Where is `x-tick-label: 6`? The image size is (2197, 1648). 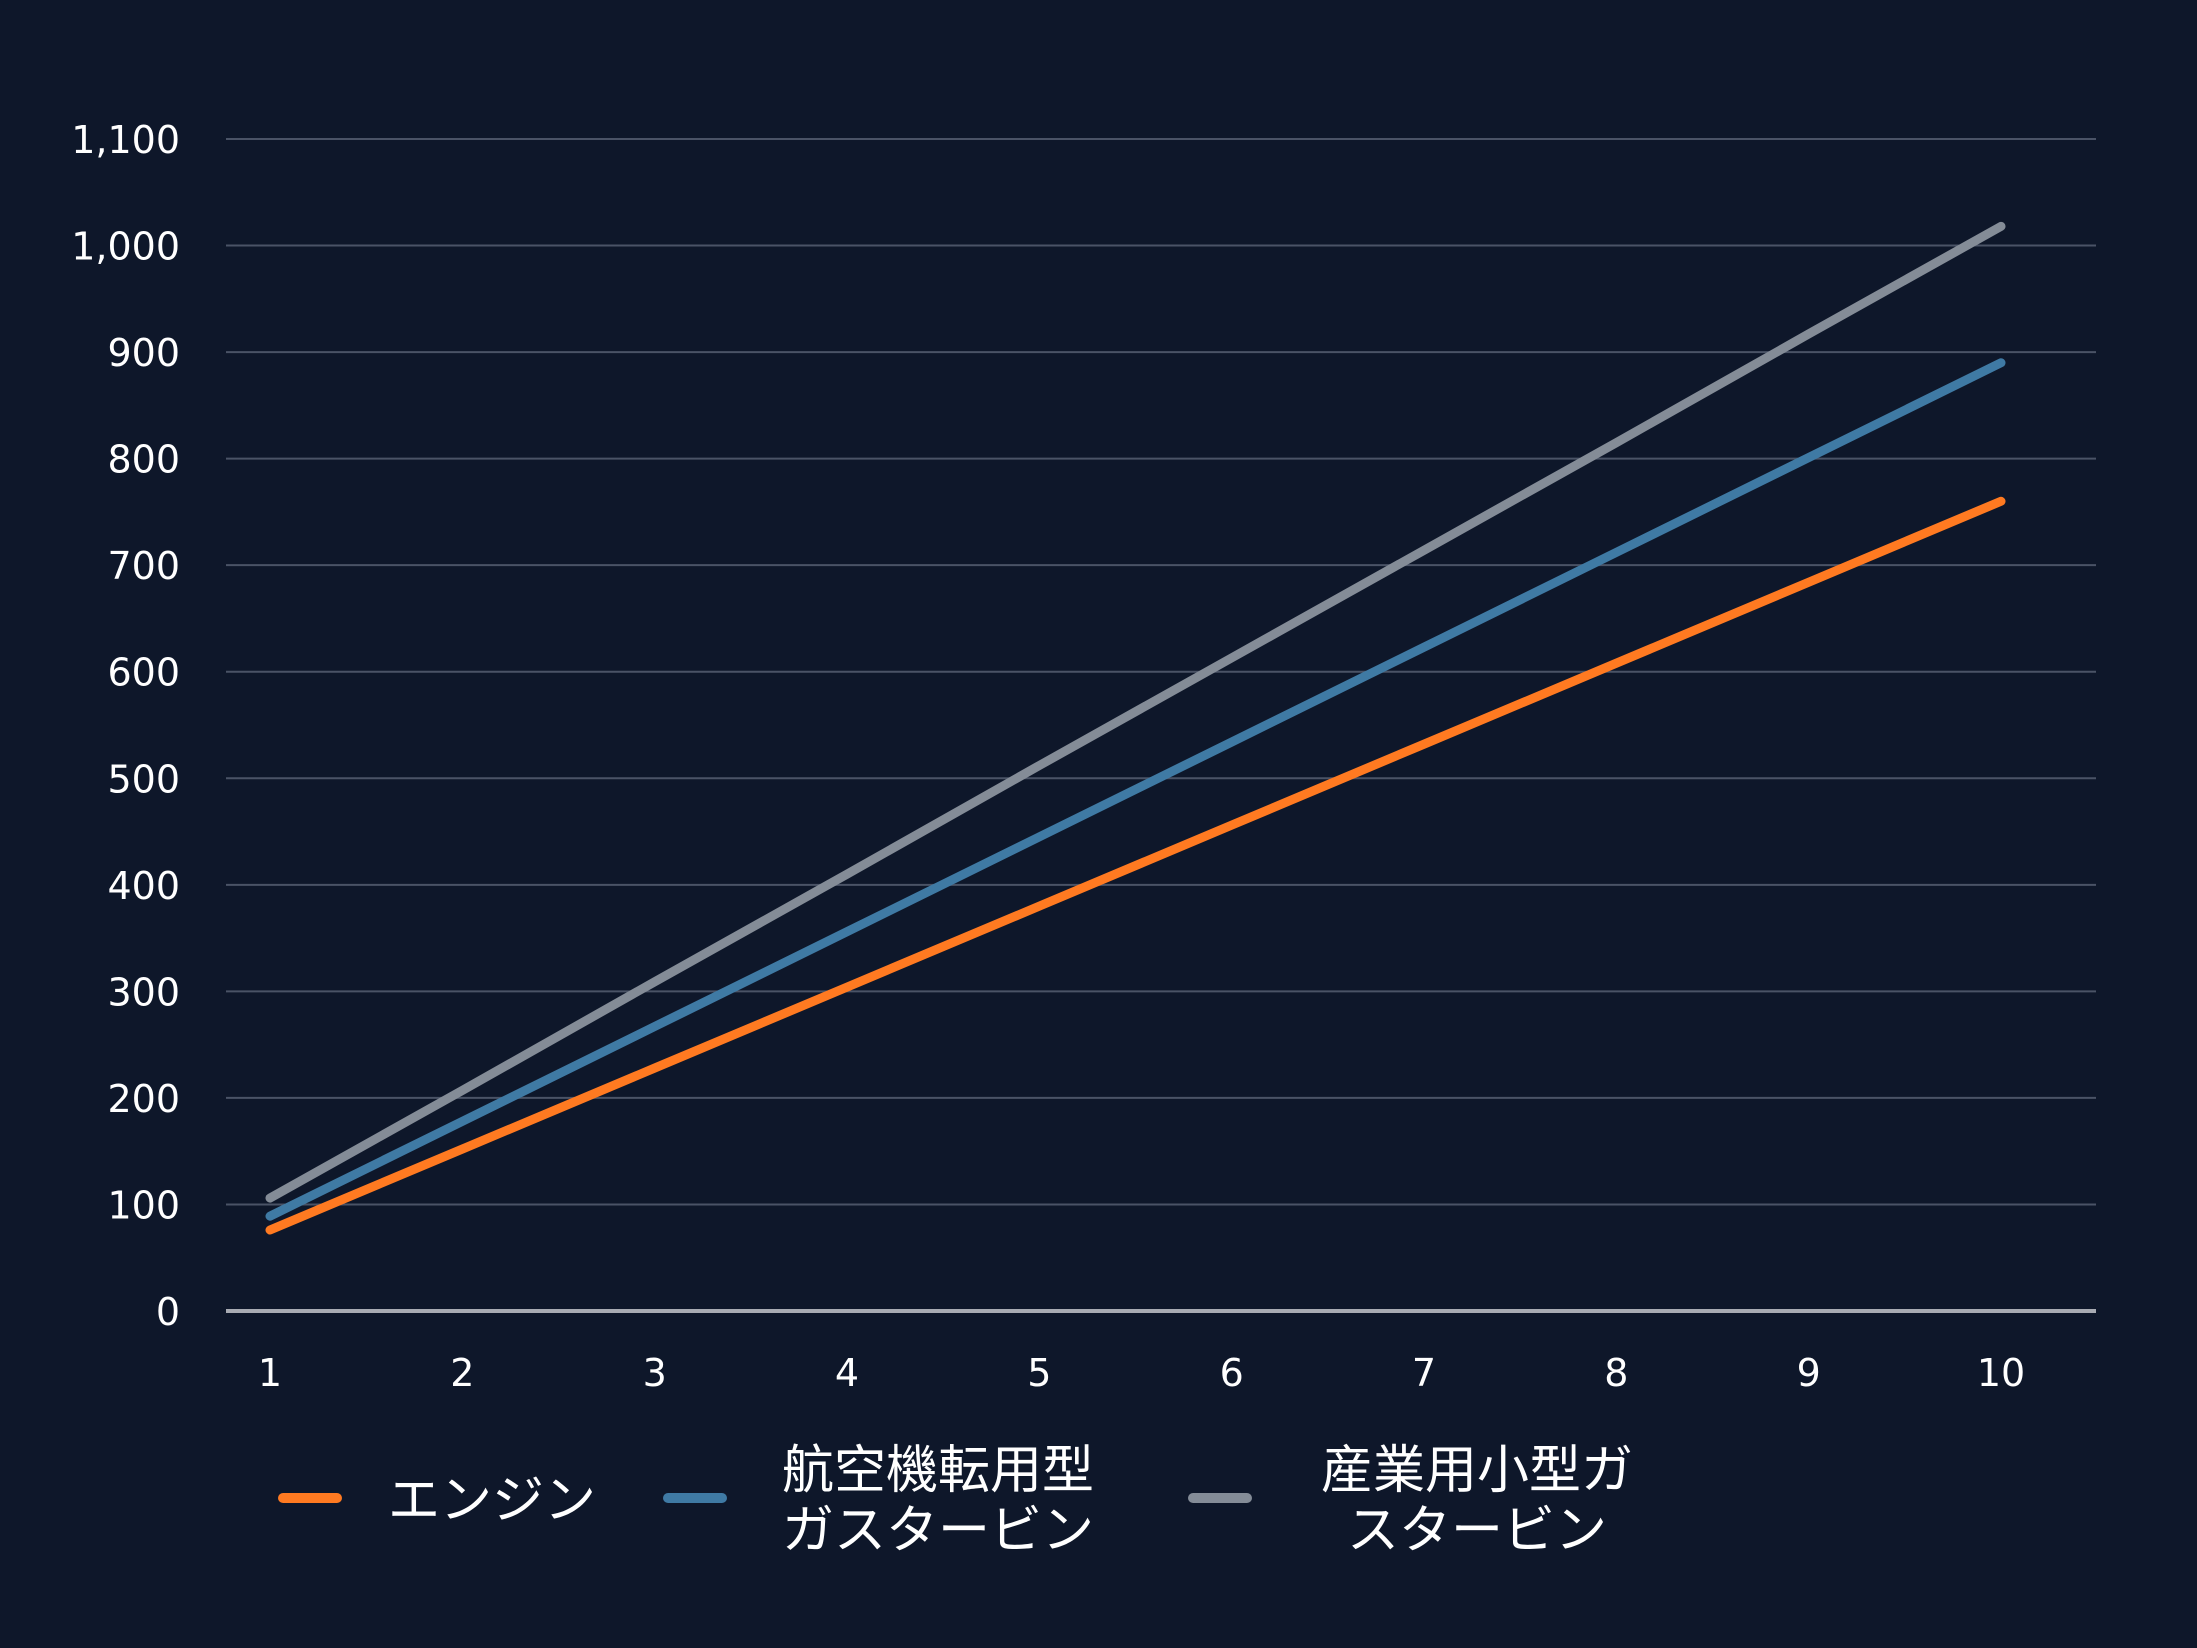 x-tick-label: 6 is located at coordinates (1232, 1373).